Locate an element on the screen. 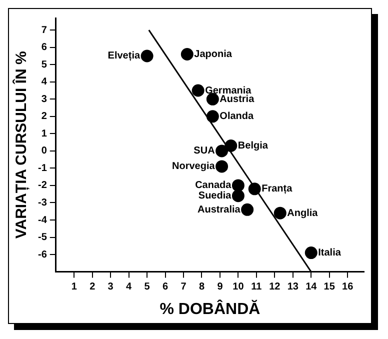 This screenshot has width=388, height=339. y-tick-label: -5 is located at coordinates (43, 238).